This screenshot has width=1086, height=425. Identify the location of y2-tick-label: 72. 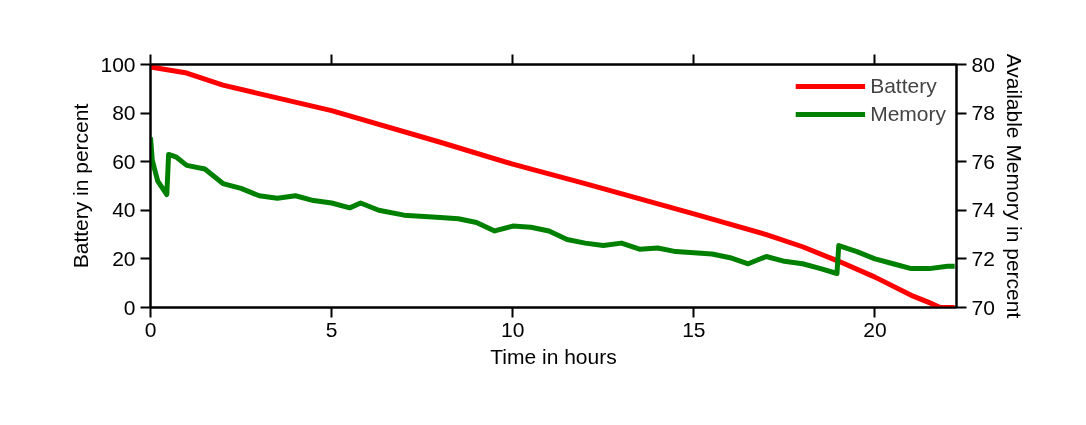
(983, 258).